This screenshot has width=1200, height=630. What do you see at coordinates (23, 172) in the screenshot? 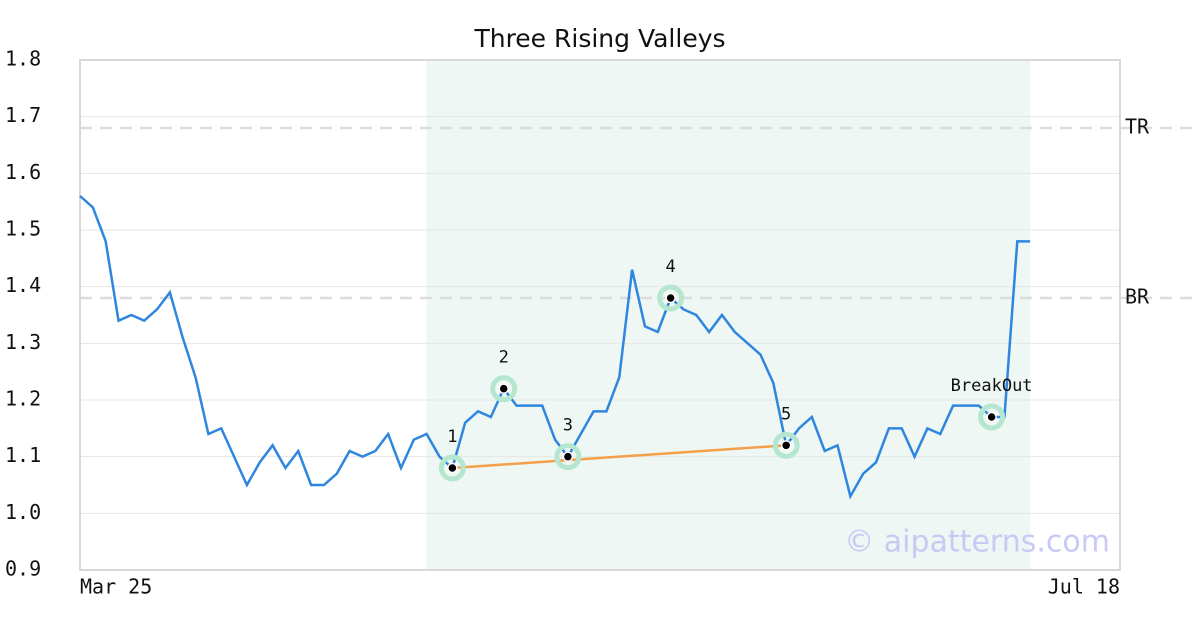
I see `y-tick-label: 1.6` at bounding box center [23, 172].